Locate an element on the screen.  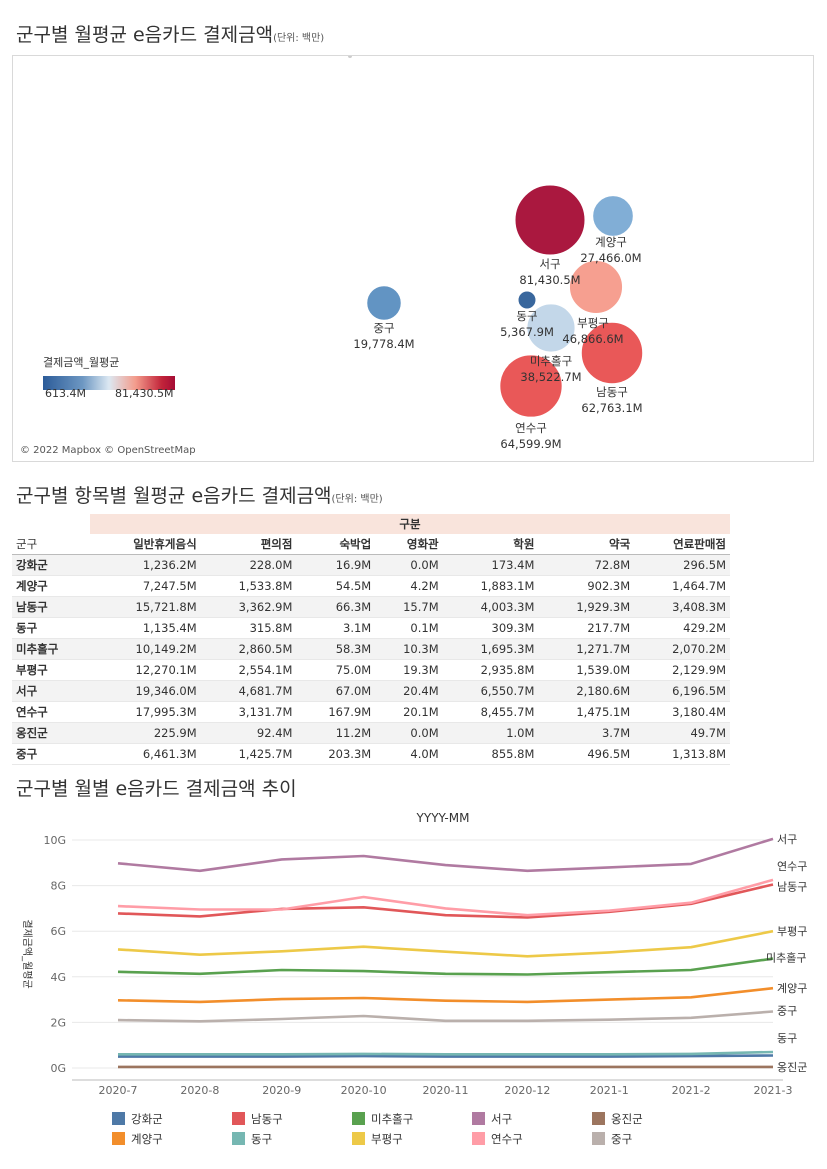
legend-label-1: 계양구 is located at coordinates (147, 1139).